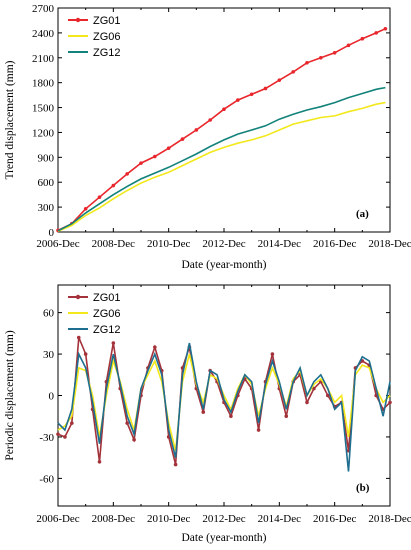  What do you see at coordinates (43, 59) in the screenshot?
I see `y-tick-label: 2100` at bounding box center [43, 59].